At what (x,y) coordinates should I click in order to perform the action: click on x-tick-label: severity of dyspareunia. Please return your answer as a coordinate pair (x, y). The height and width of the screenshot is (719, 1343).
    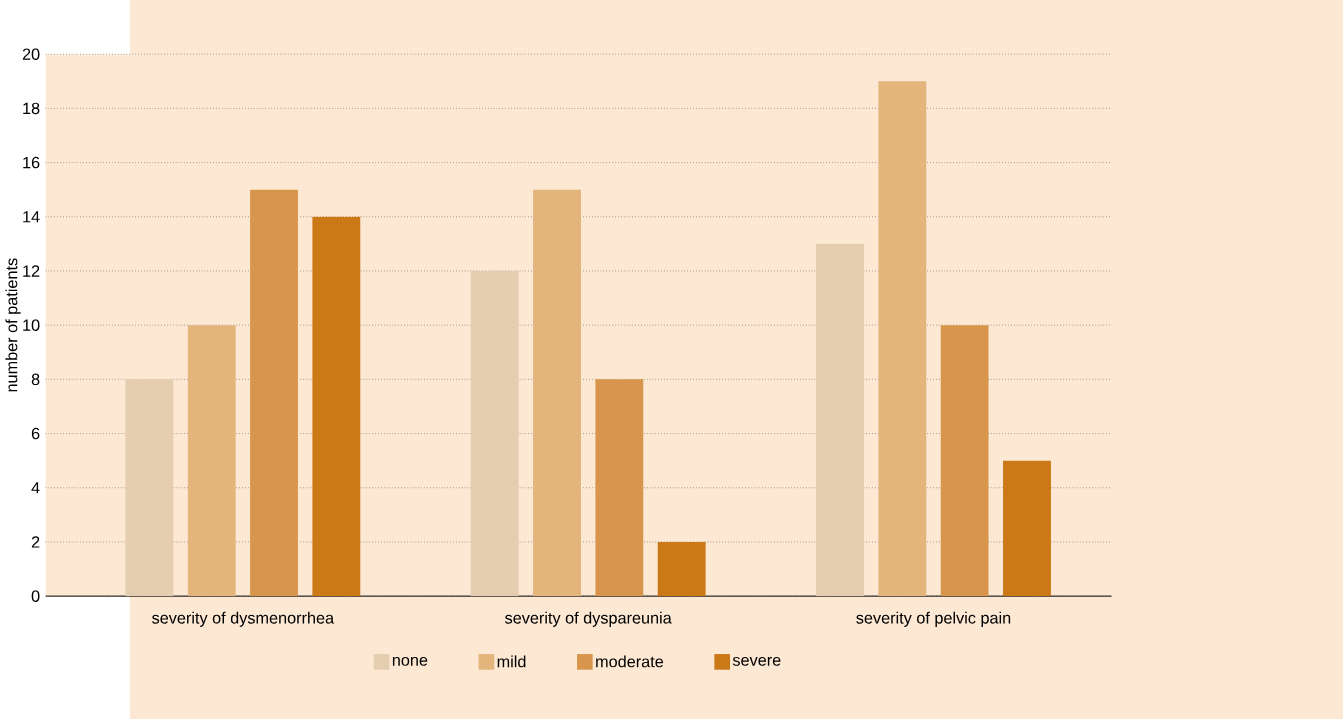
    Looking at the image, I should click on (588, 619).